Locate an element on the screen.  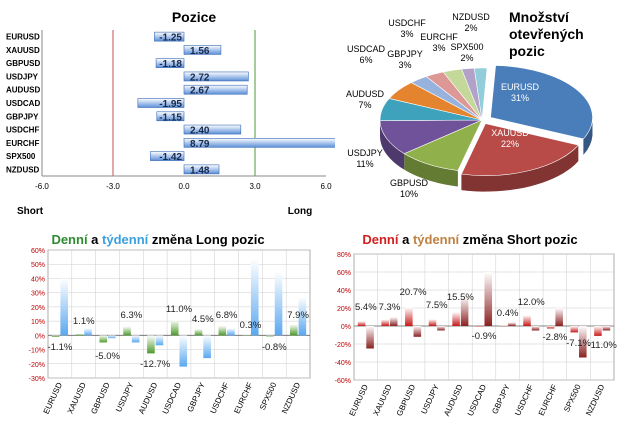
short-axis-label: Short is located at coordinates (30, 211).